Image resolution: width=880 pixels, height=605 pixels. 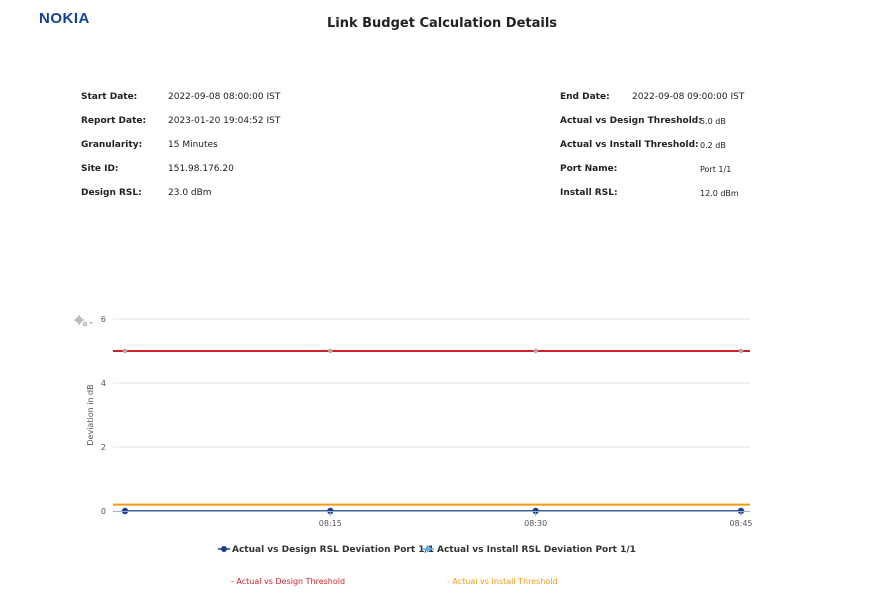 I want to click on legend-item-design-deviation: Actual vs Design RSL Deviation Port 1/1, so click(x=326, y=550).